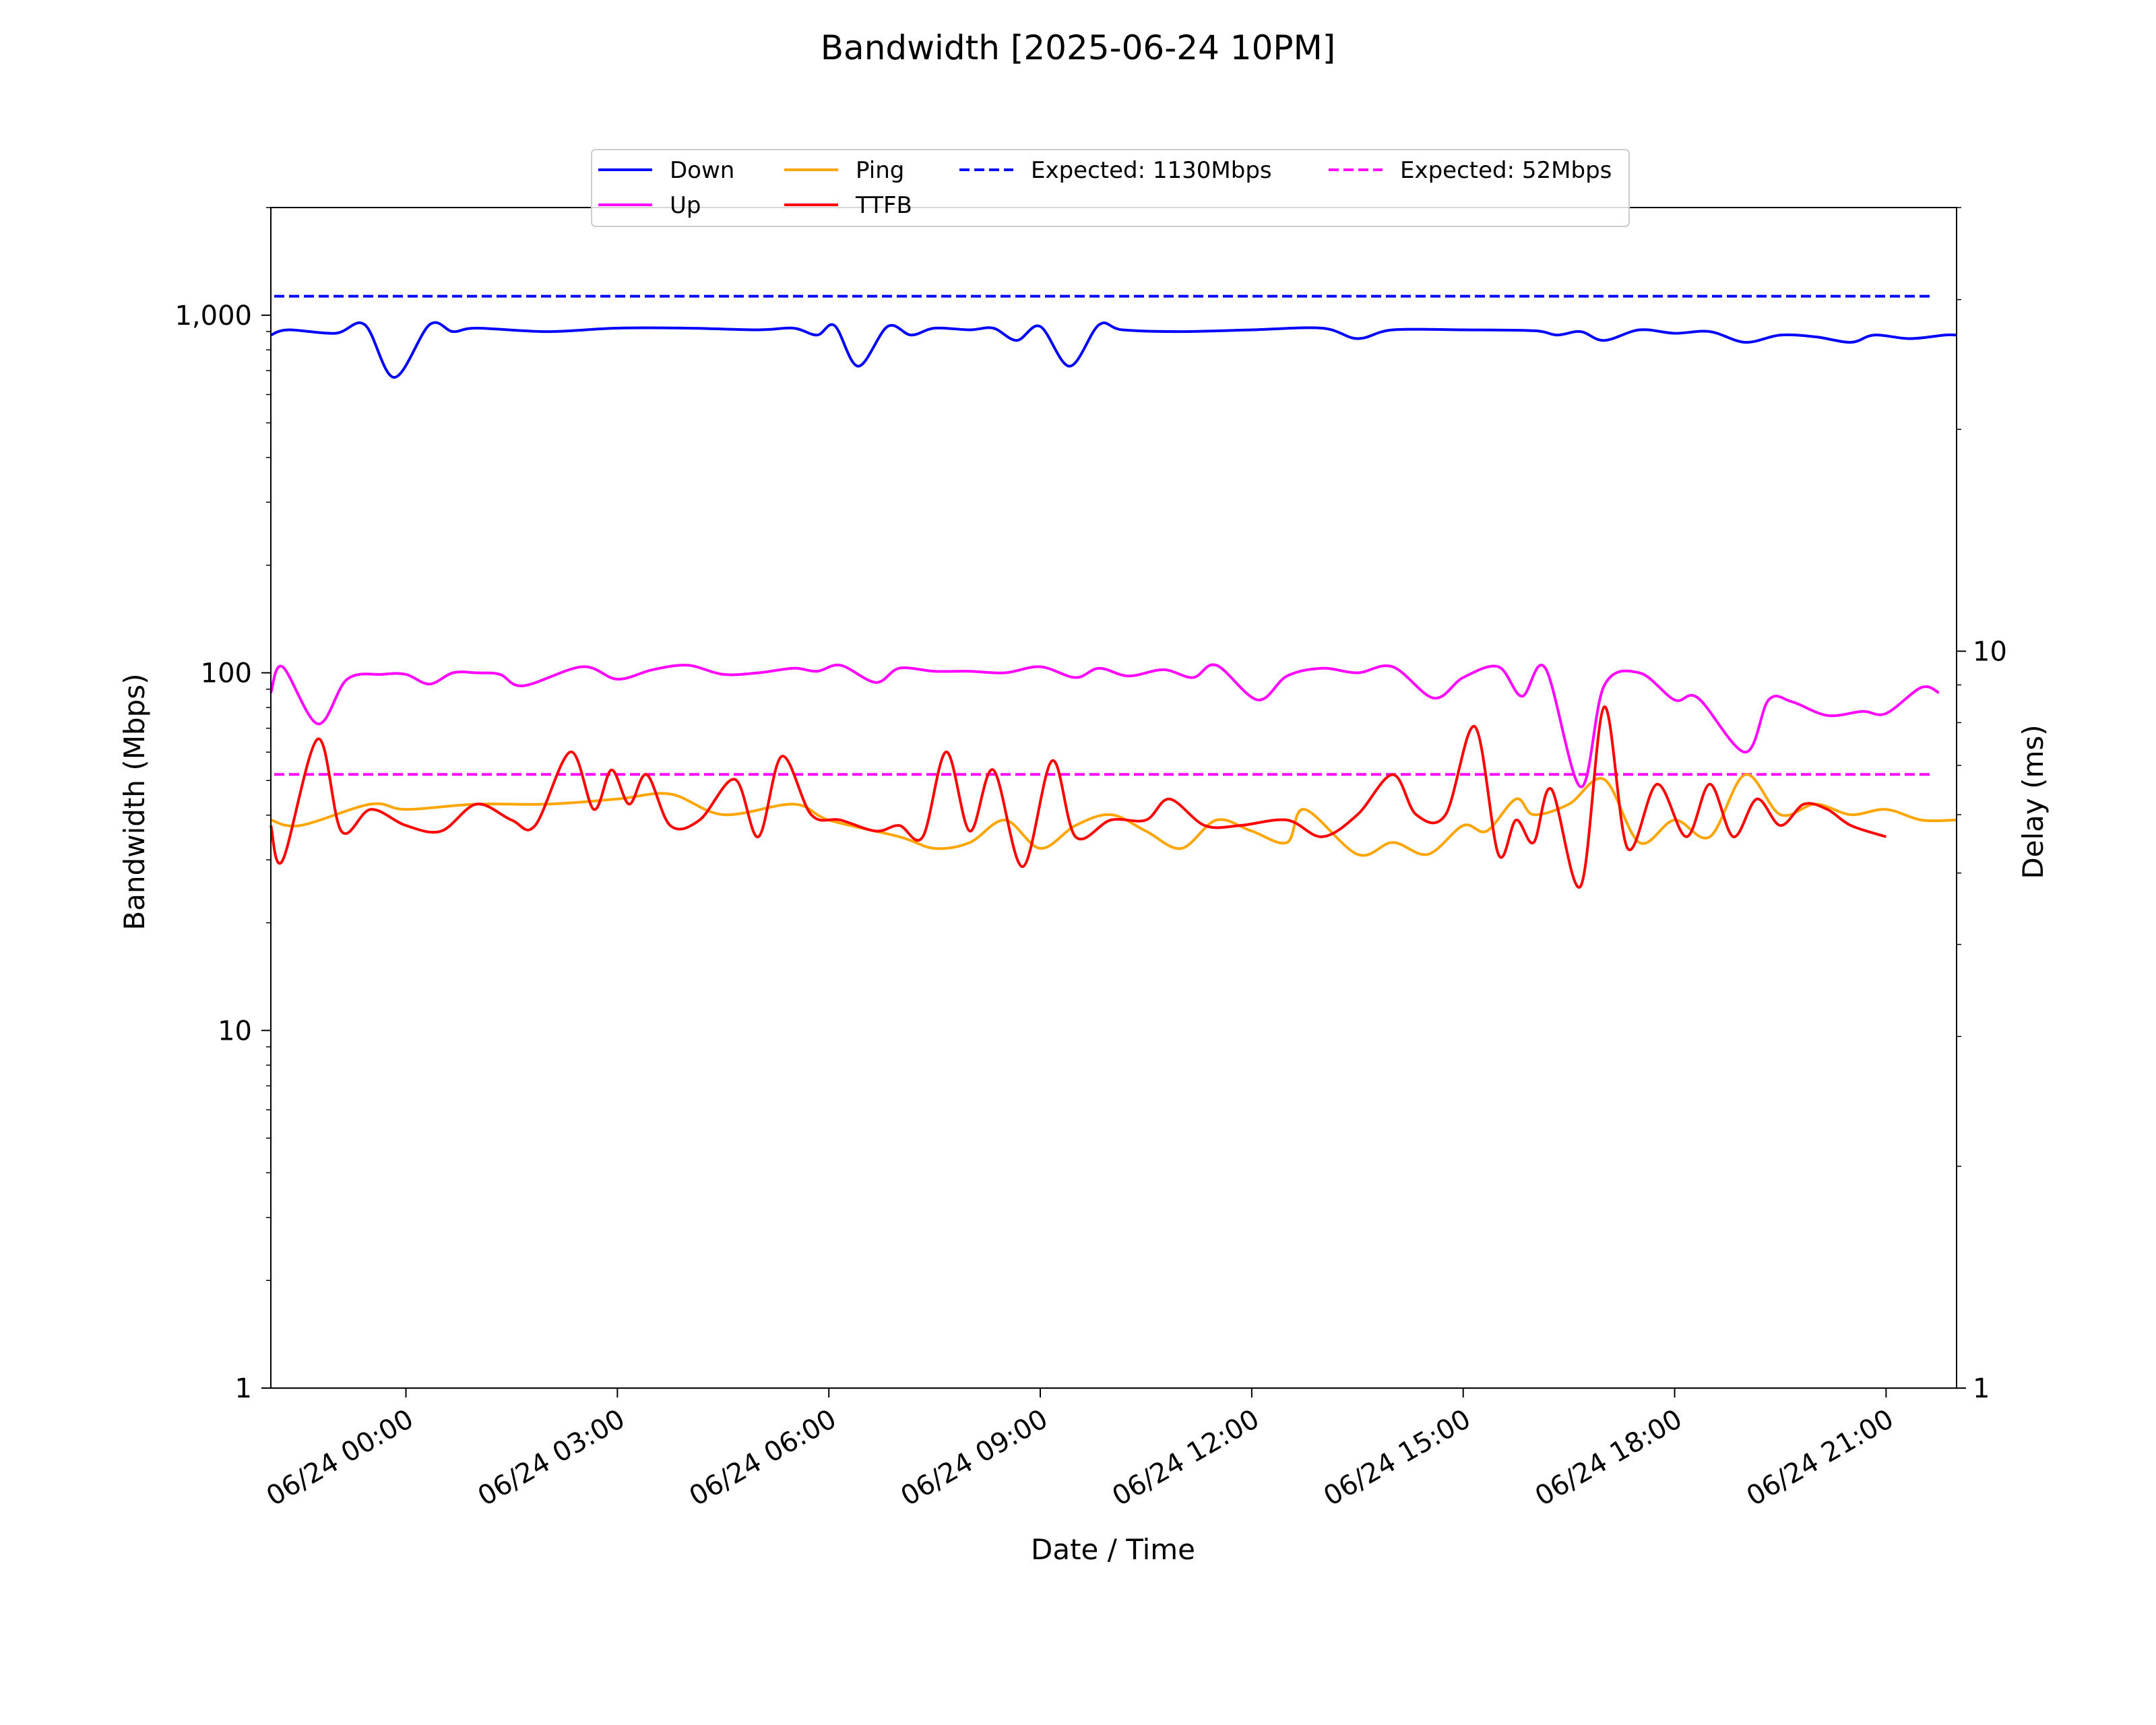 This screenshot has width=2156, height=1725. What do you see at coordinates (213, 316) in the screenshot?
I see `y-tick-label: 1,000` at bounding box center [213, 316].